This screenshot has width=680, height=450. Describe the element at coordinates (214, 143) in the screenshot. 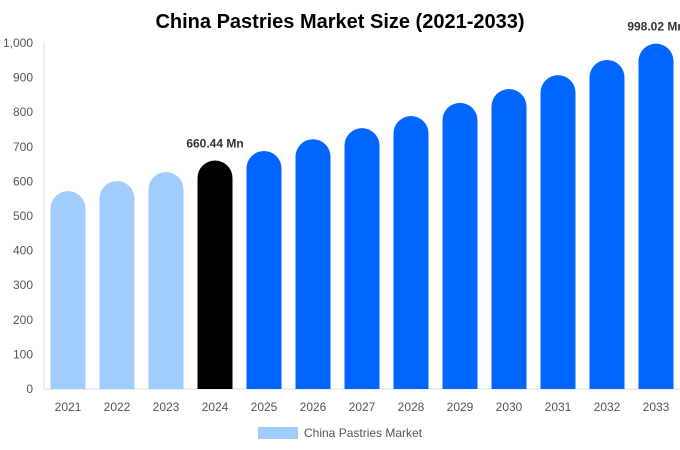

I see `data-label: 660.44 Mn` at that location.